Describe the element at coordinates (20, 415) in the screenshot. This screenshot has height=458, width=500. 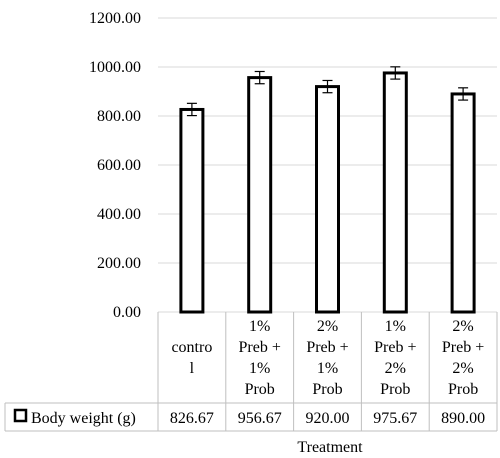
I see `legend-key` at that location.